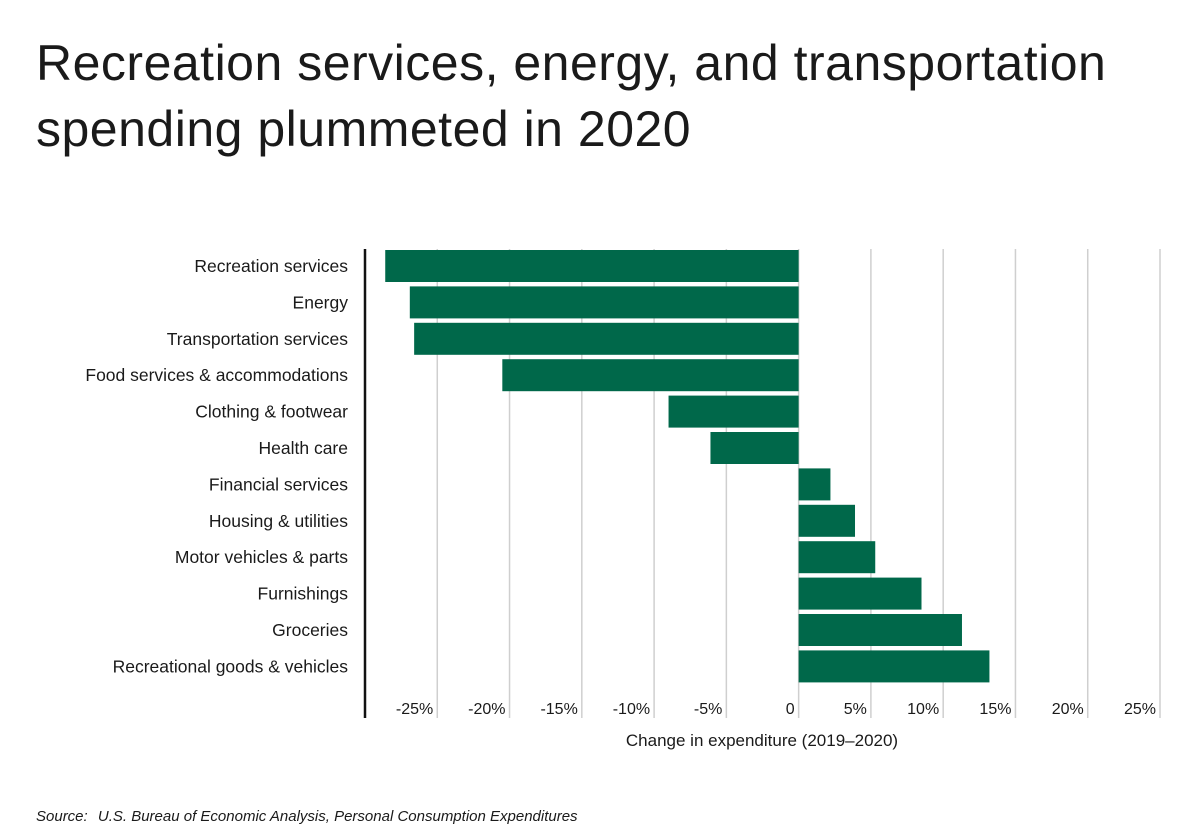 Image resolution: width=1200 pixels, height=838 pixels. I want to click on category-label: Housing & utilities, so click(278, 521).